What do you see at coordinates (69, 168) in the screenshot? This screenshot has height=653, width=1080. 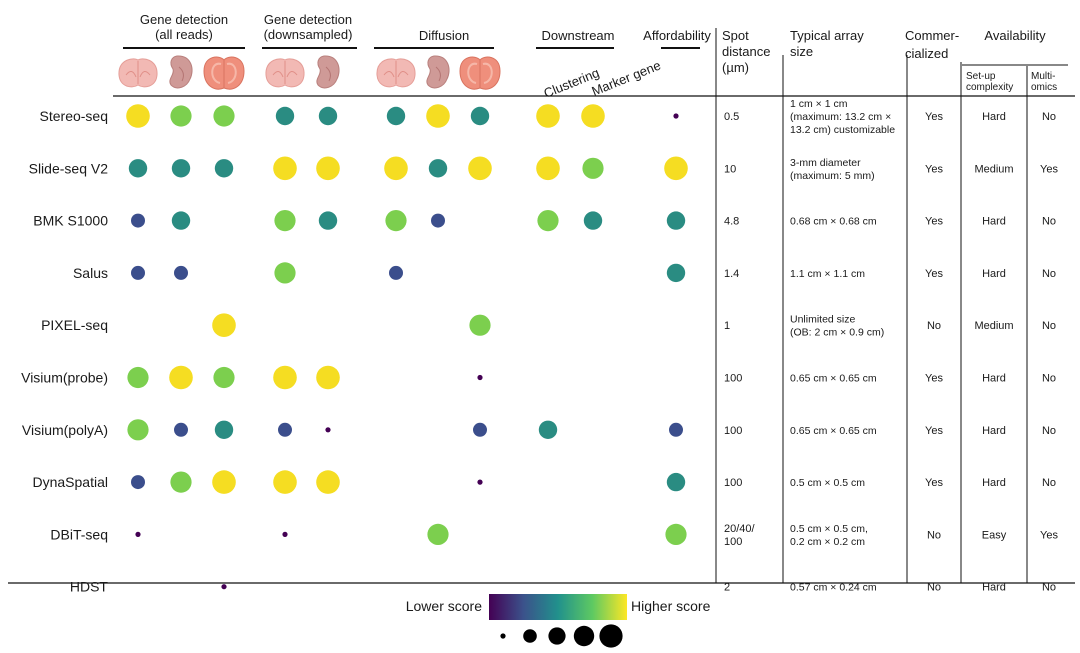 I see `method-name: Slide-seq V2` at bounding box center [69, 168].